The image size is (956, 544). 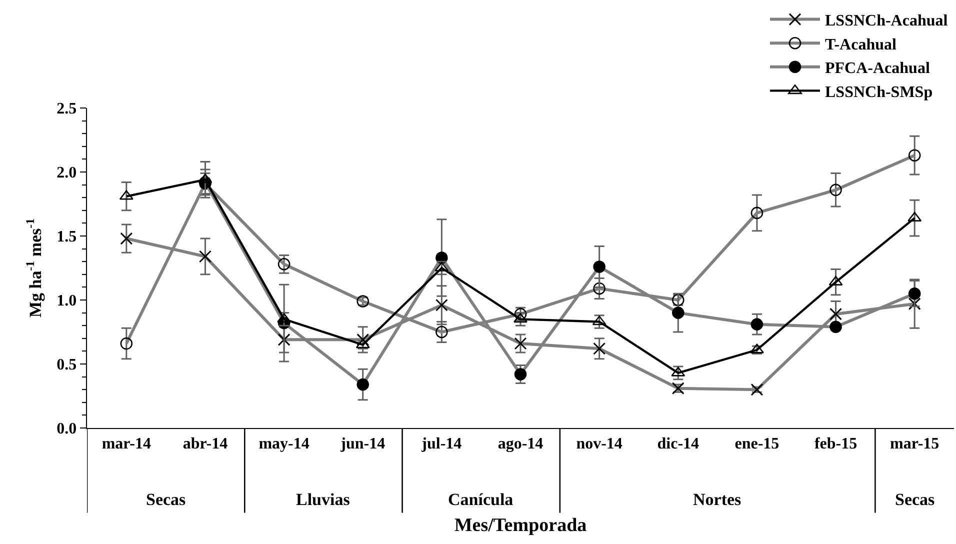 What do you see at coordinates (836, 443) in the screenshot?
I see `x-tick-label: feb-15` at bounding box center [836, 443].